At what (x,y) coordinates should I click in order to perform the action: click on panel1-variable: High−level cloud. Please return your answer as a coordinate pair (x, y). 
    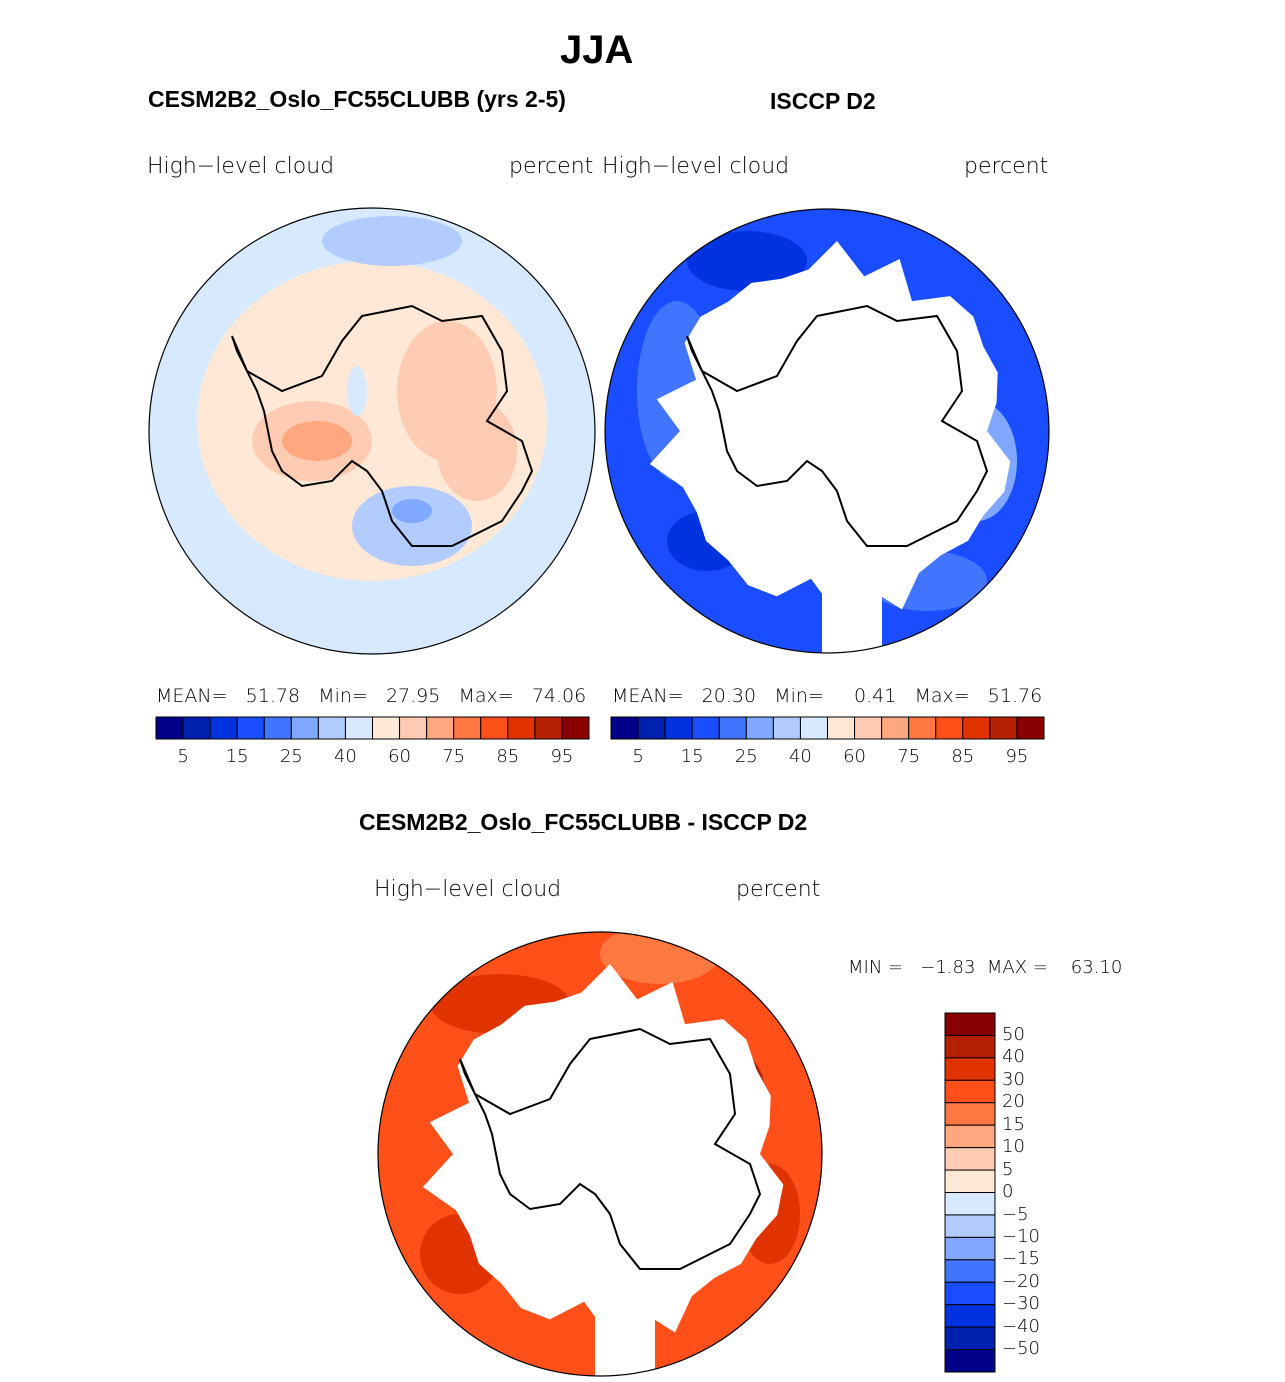
    Looking at the image, I should click on (241, 166).